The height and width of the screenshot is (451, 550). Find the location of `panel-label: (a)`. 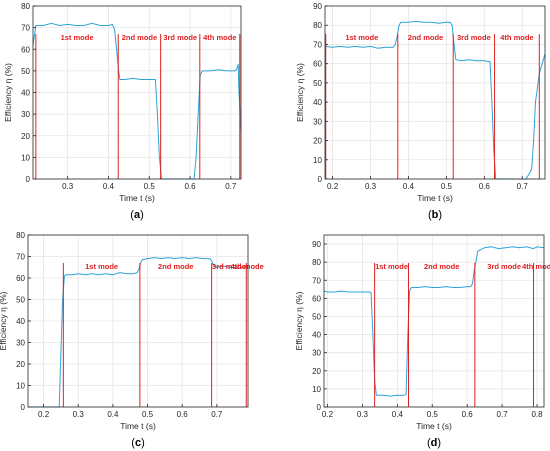

panel-label: (a) is located at coordinates (136, 215).